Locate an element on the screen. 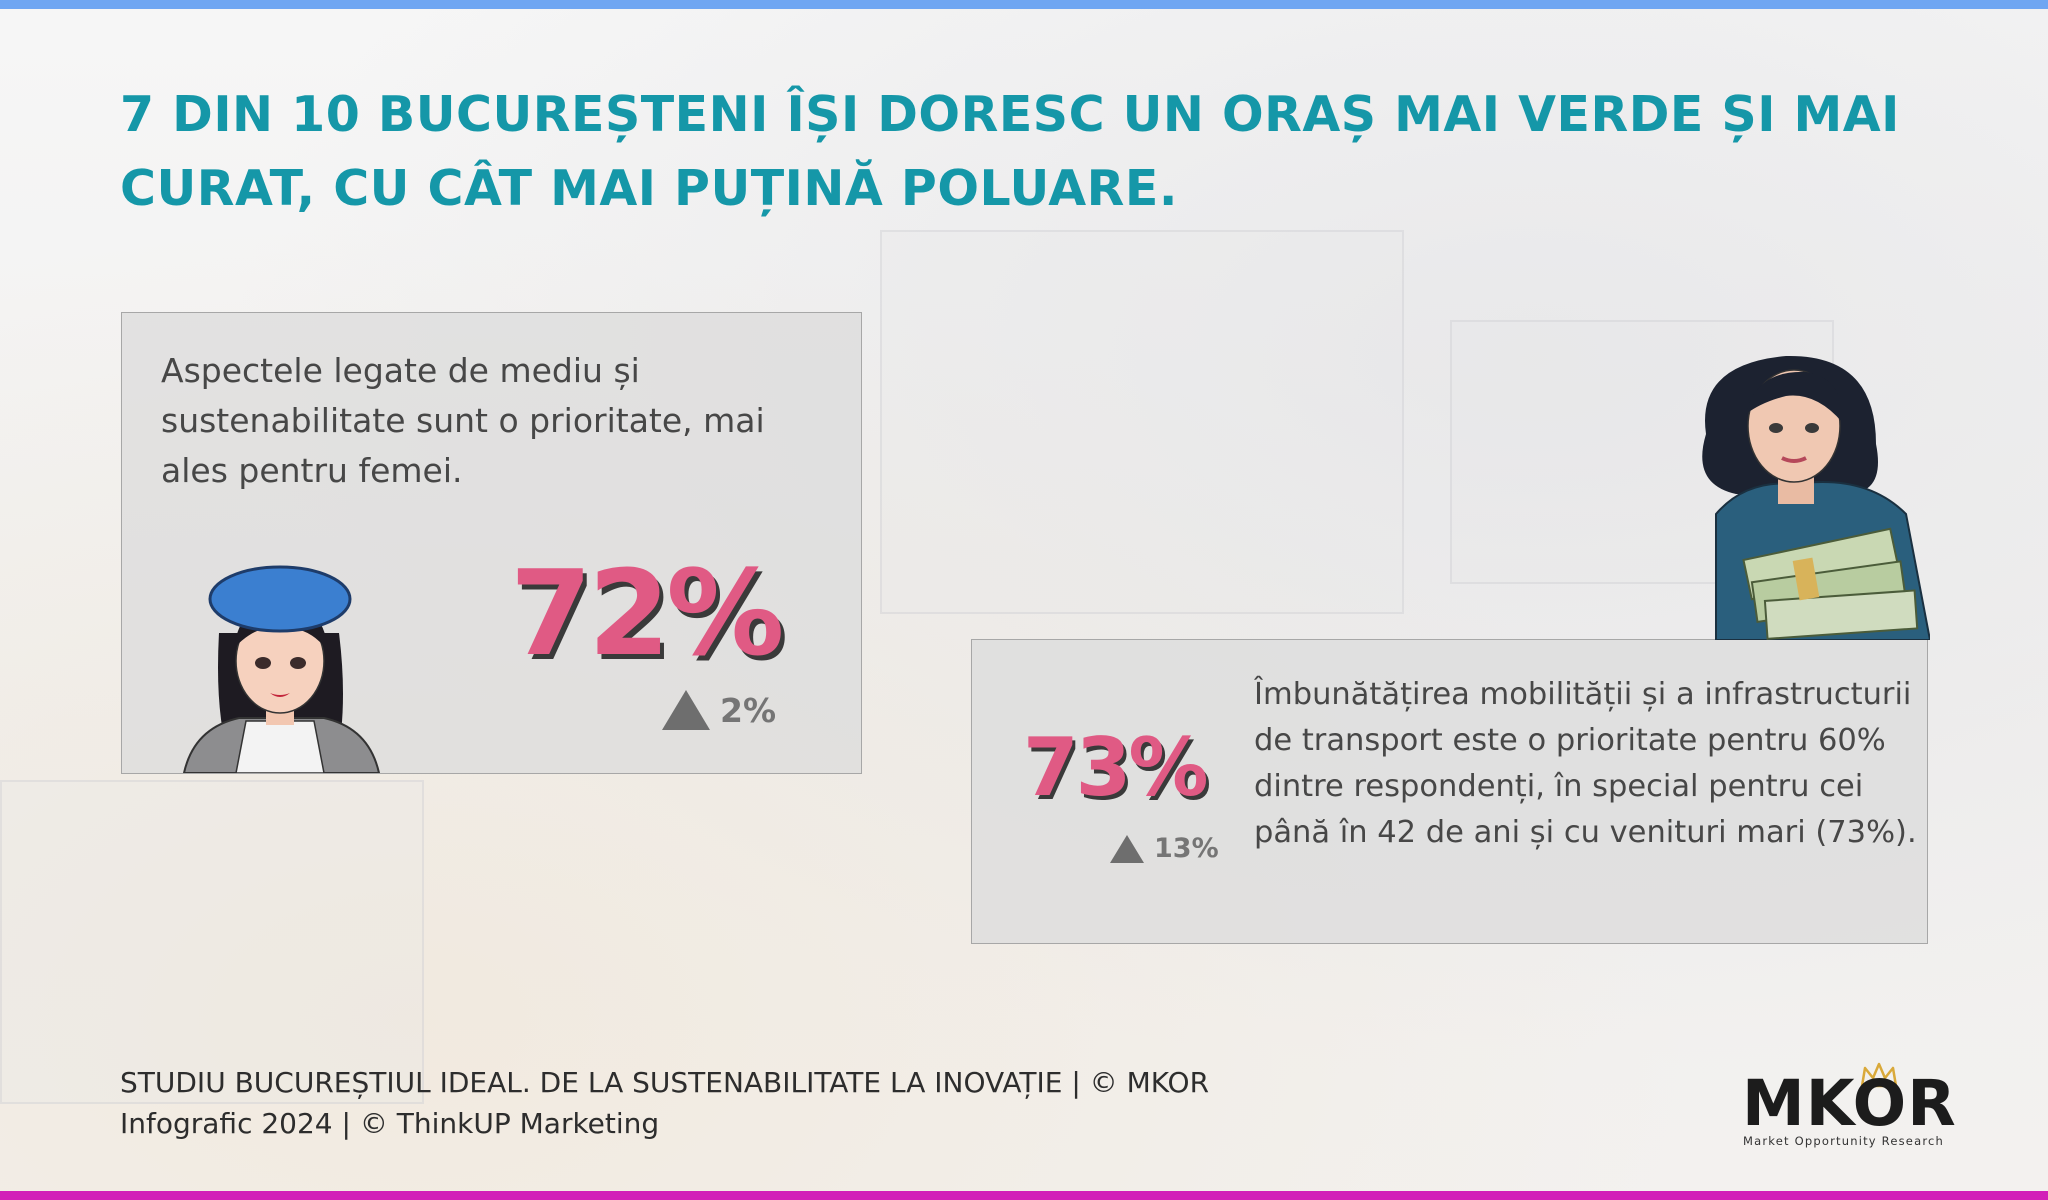  environment-delta-value: 2% is located at coordinates (748, 710).